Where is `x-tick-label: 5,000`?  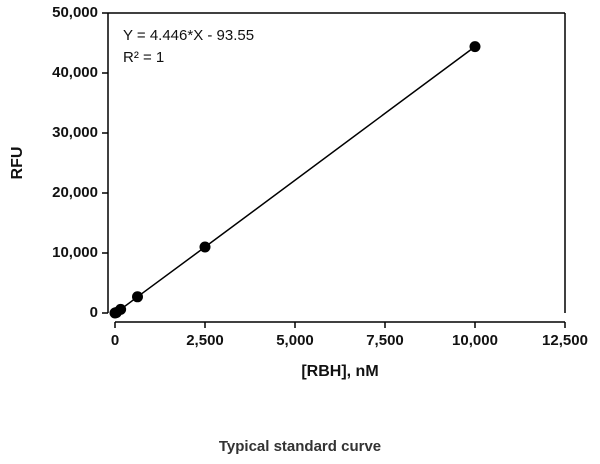
x-tick-label: 5,000 is located at coordinates (295, 340).